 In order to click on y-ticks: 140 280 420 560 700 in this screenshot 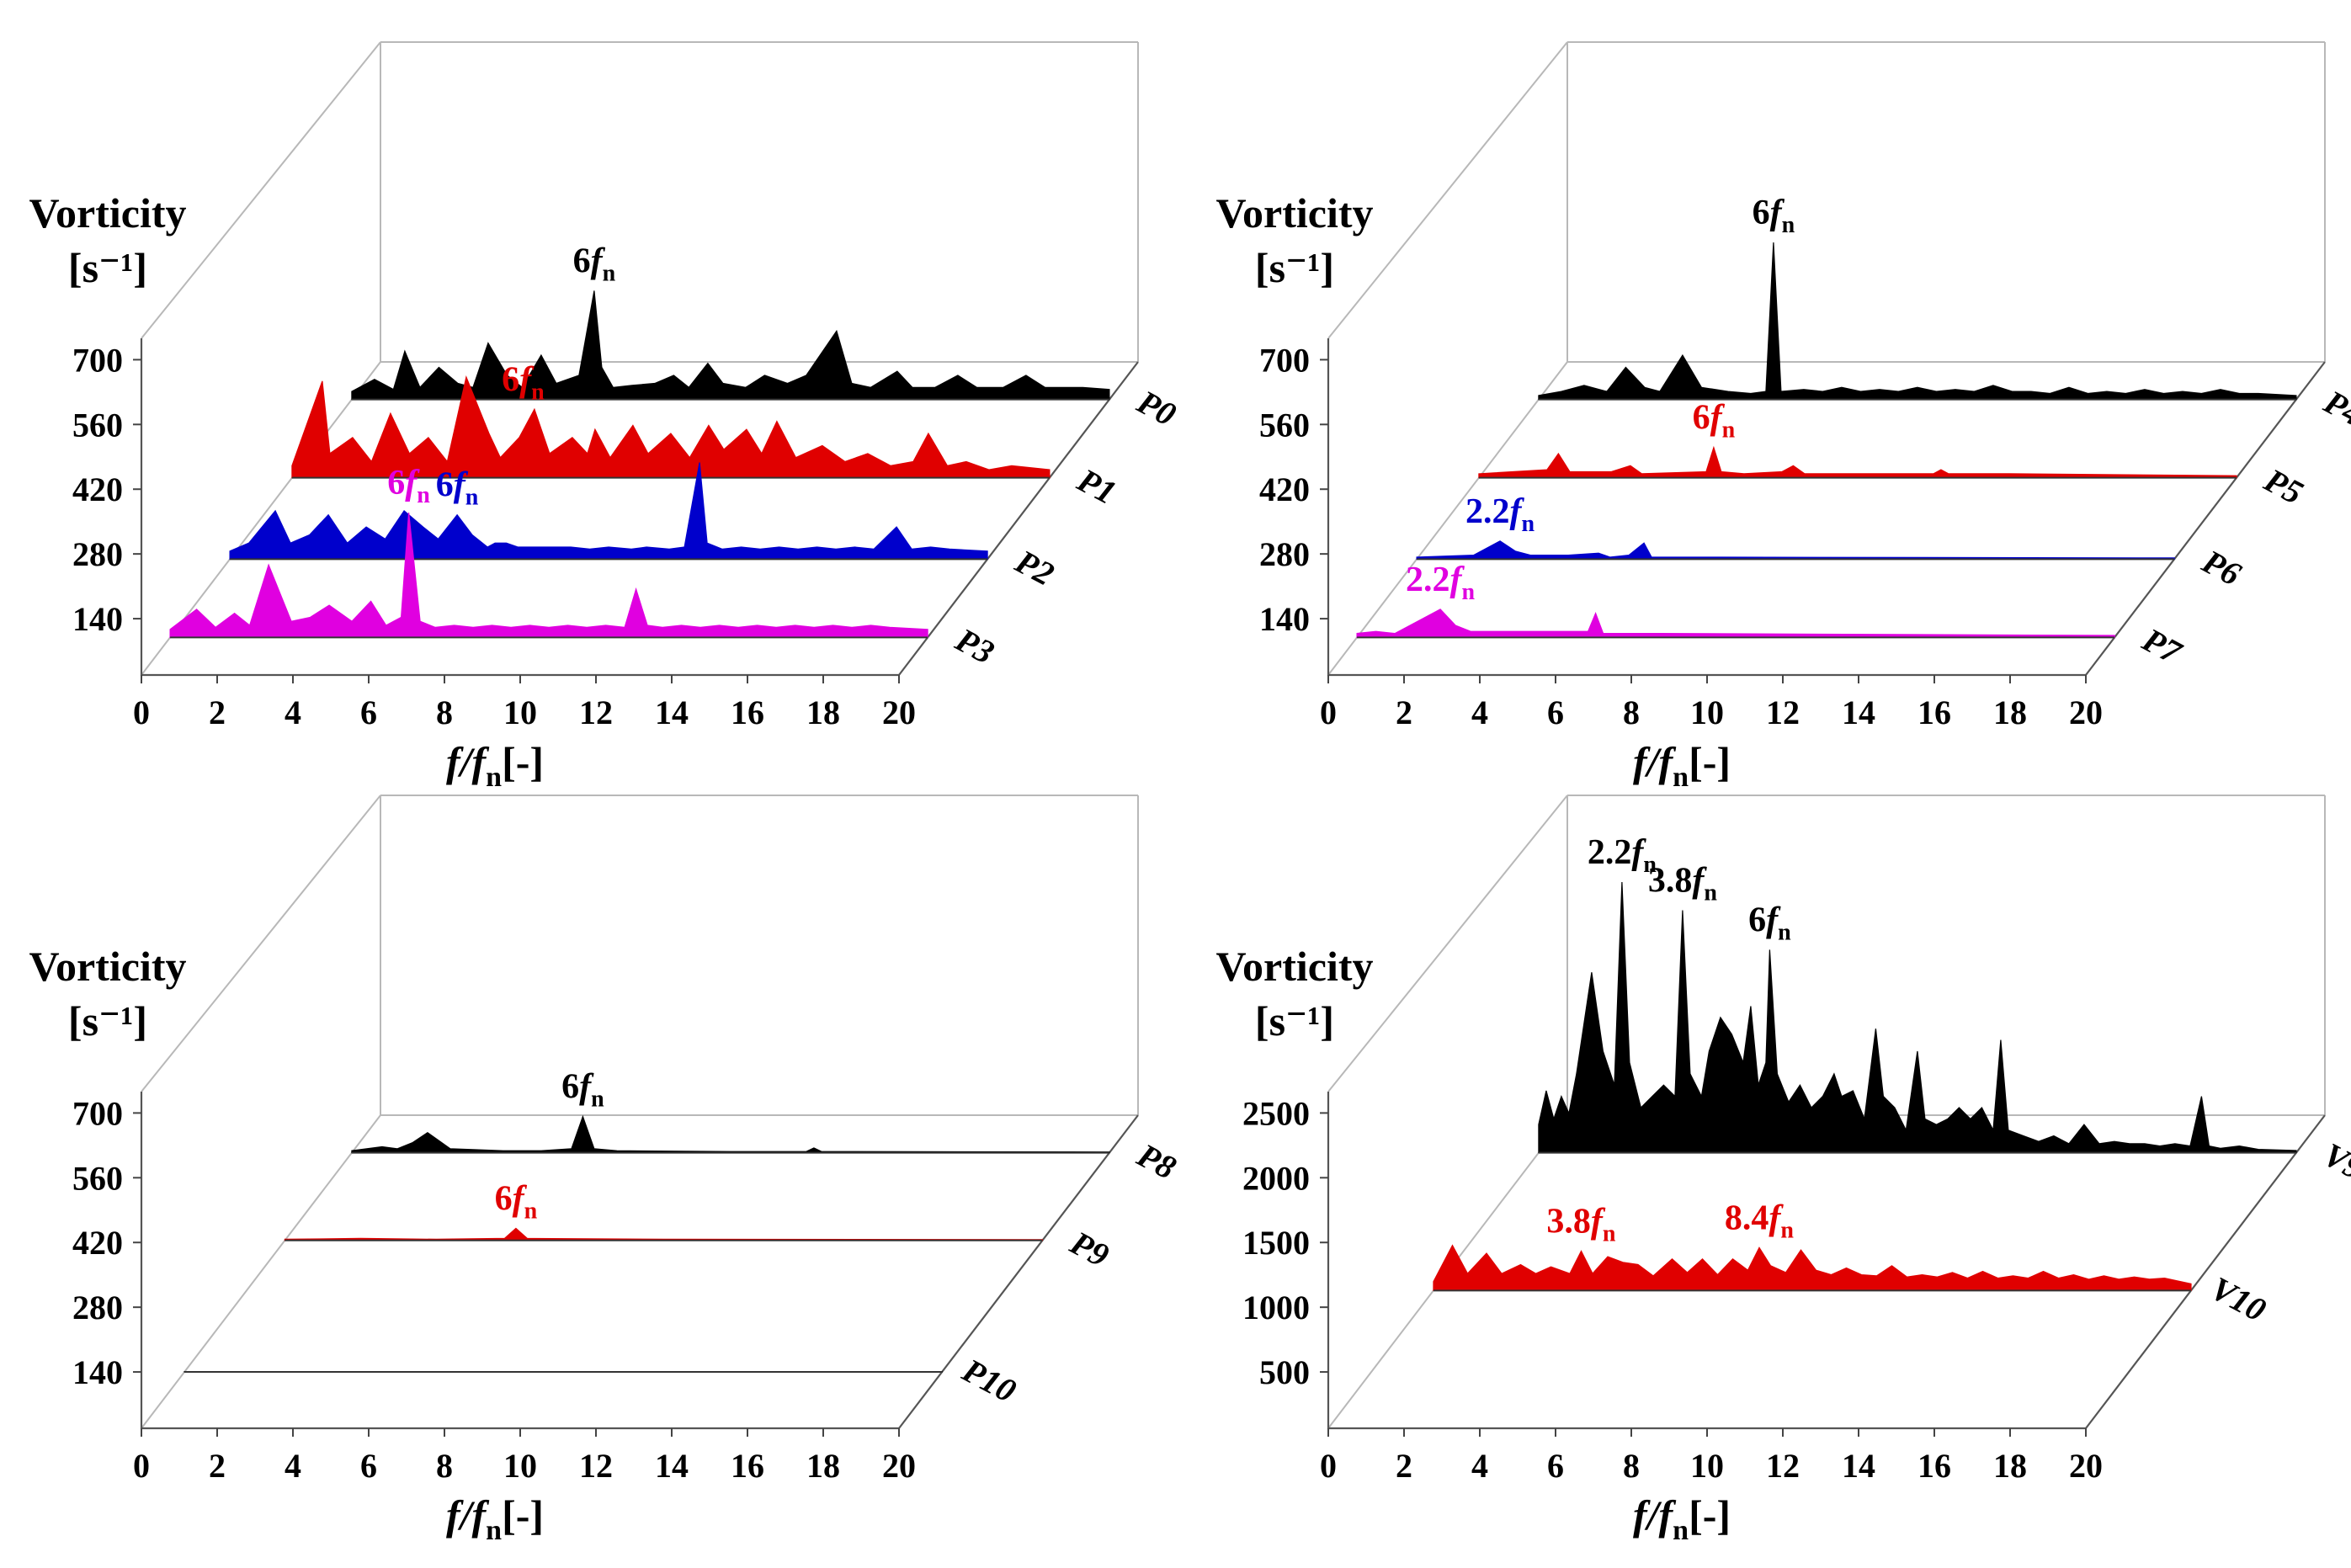, I will do `click(1294, 489)`.